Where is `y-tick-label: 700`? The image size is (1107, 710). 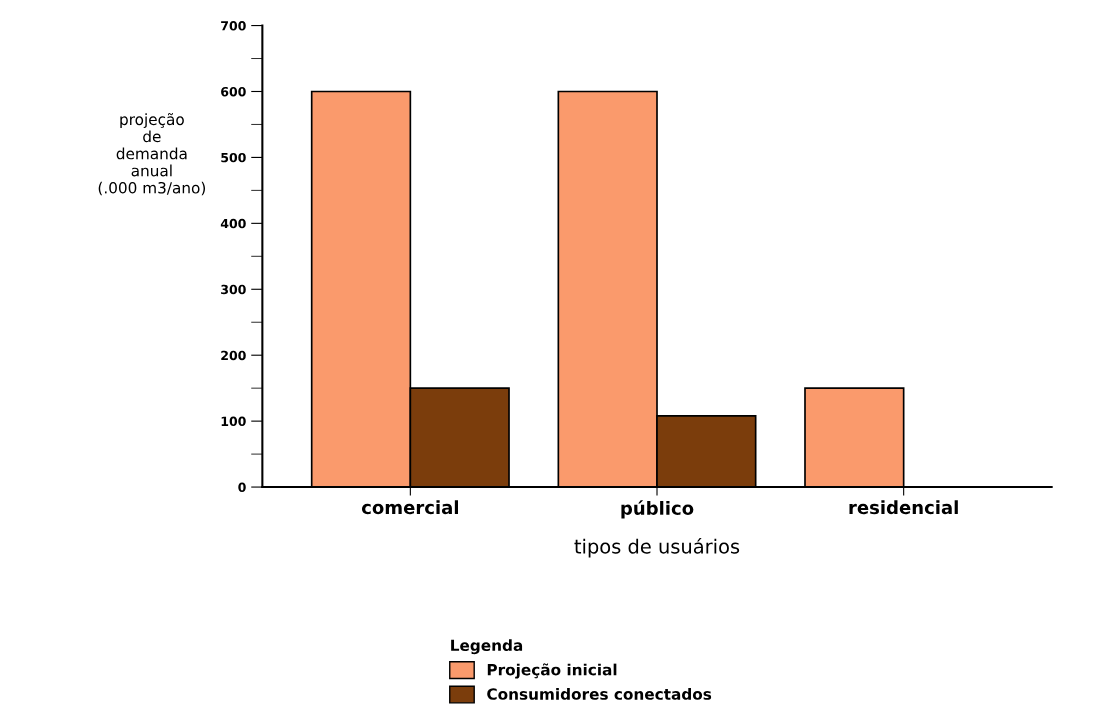
y-tick-label: 700 is located at coordinates (233, 26).